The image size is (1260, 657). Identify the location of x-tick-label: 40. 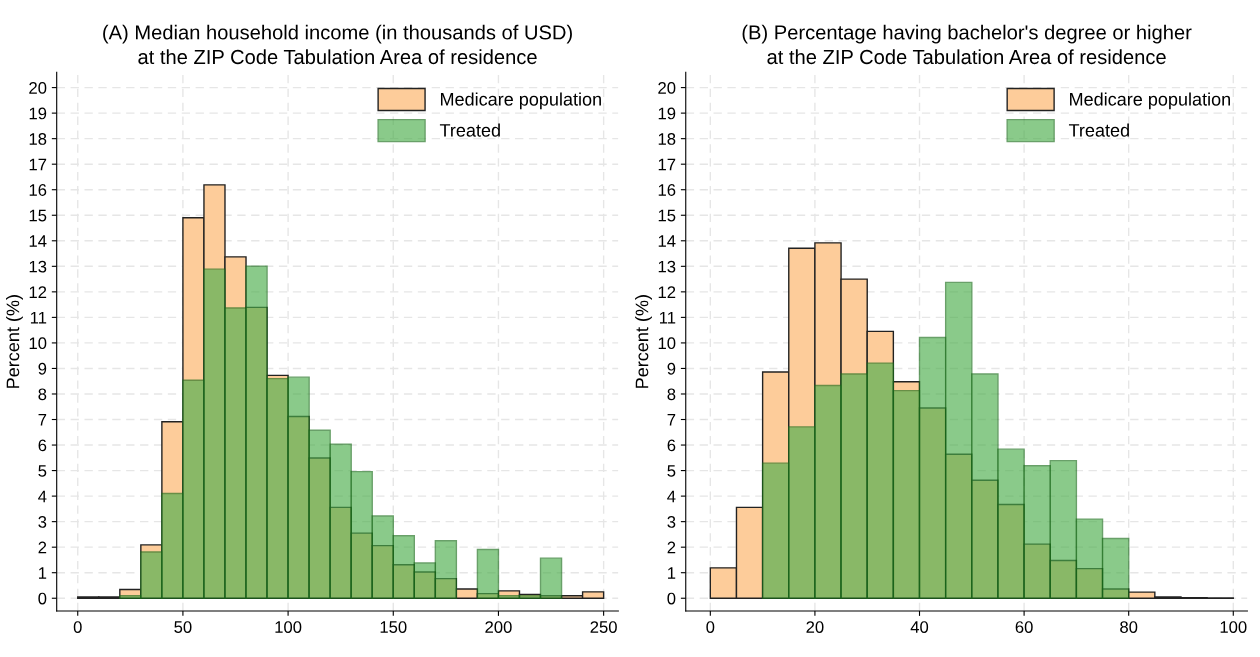
(919, 627).